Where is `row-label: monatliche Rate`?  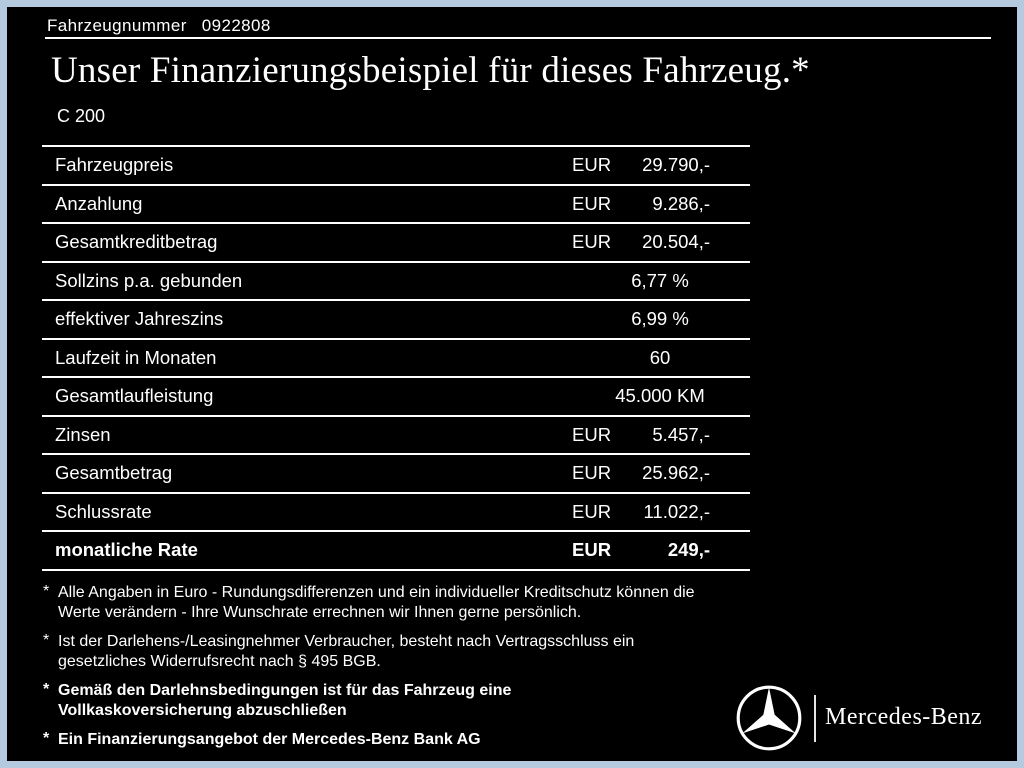 row-label: monatliche Rate is located at coordinates (126, 550).